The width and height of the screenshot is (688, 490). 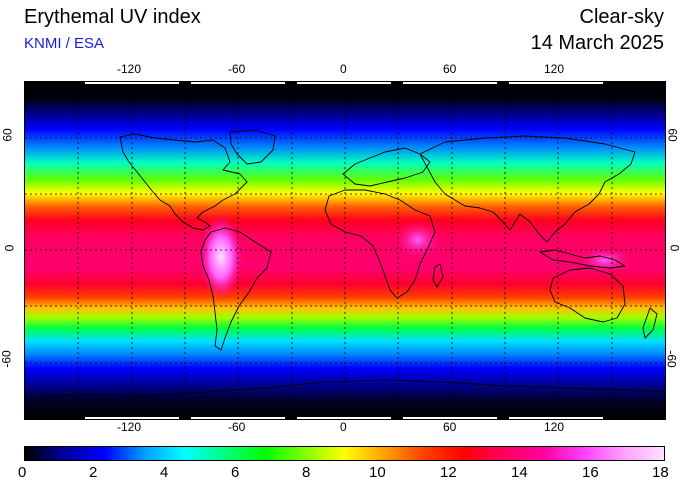 What do you see at coordinates (621, 17) in the screenshot?
I see `sky-condition-label: Clear-sky` at bounding box center [621, 17].